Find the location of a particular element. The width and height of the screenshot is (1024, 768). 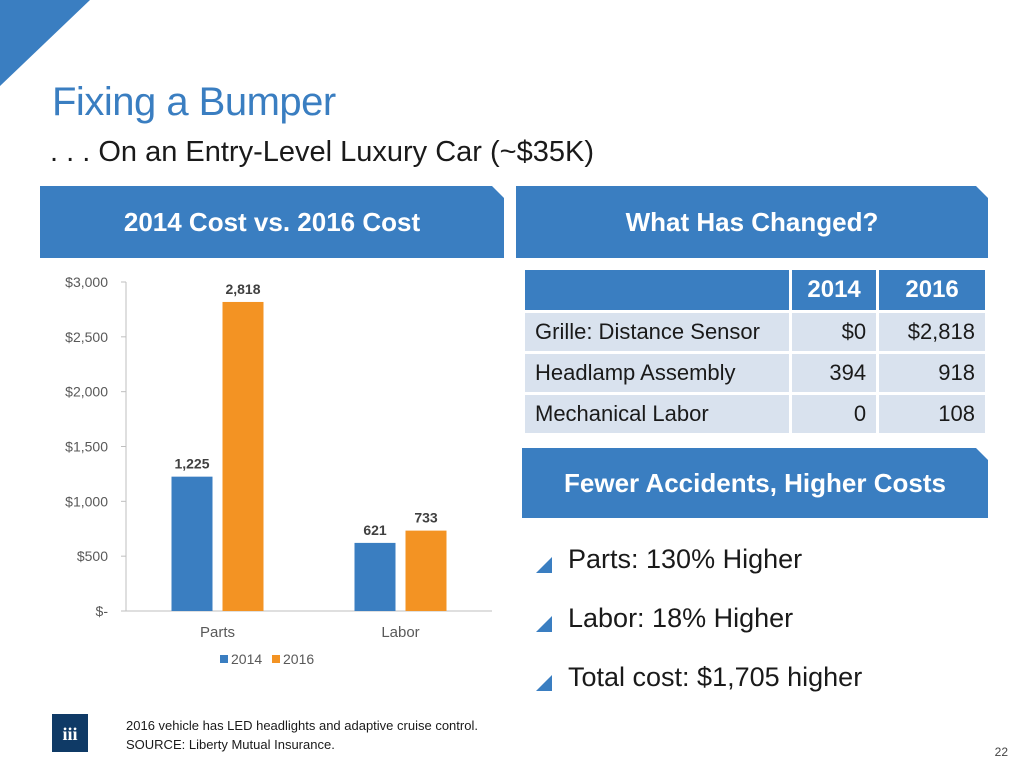

source-line: SOURCE: Liberty Mutual Insurance. is located at coordinates (230, 744).